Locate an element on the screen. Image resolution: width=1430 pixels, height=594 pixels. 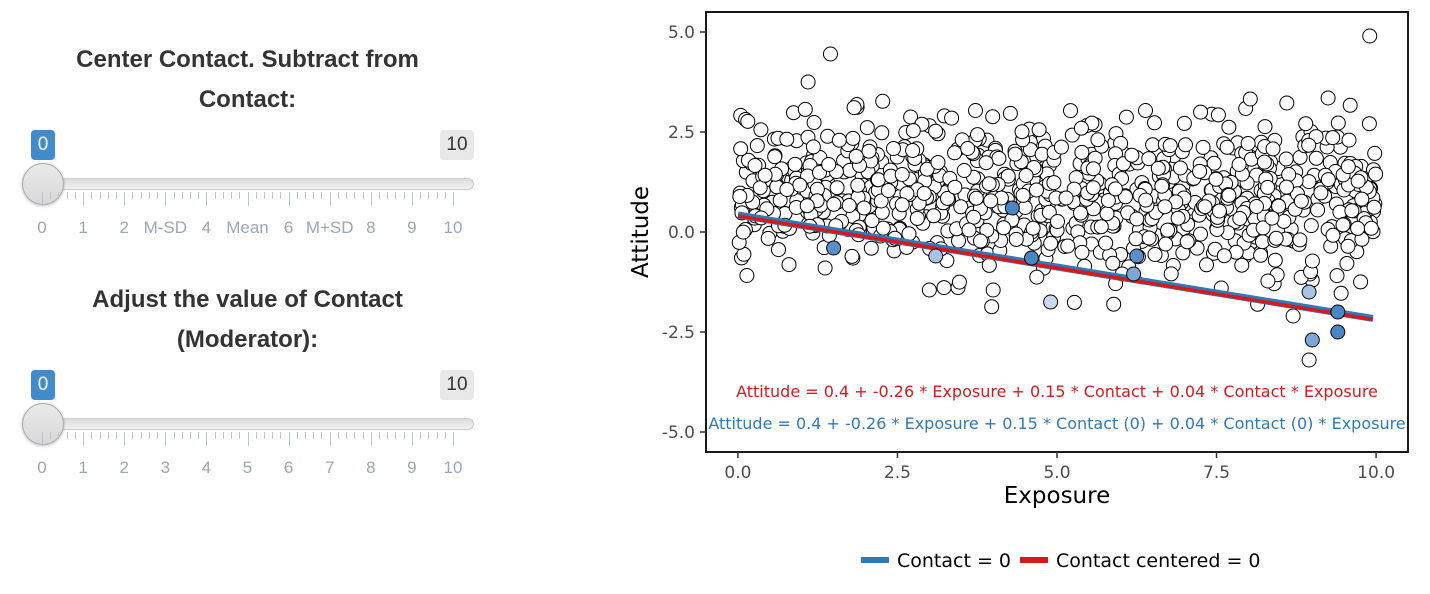
legend-swatch-contact-centered is located at coordinates (1034, 560).